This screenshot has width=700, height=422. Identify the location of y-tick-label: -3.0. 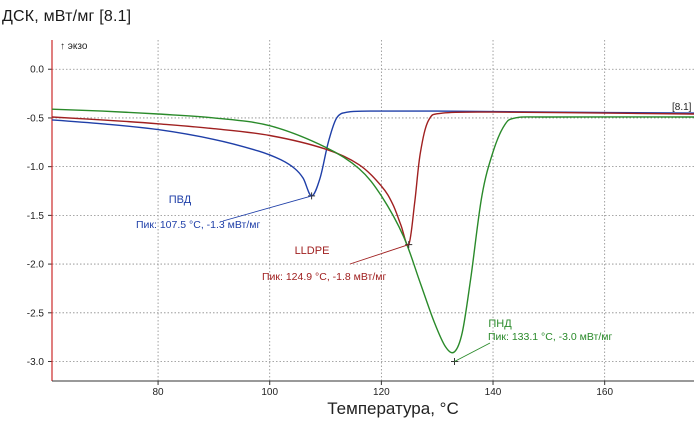
(36, 362).